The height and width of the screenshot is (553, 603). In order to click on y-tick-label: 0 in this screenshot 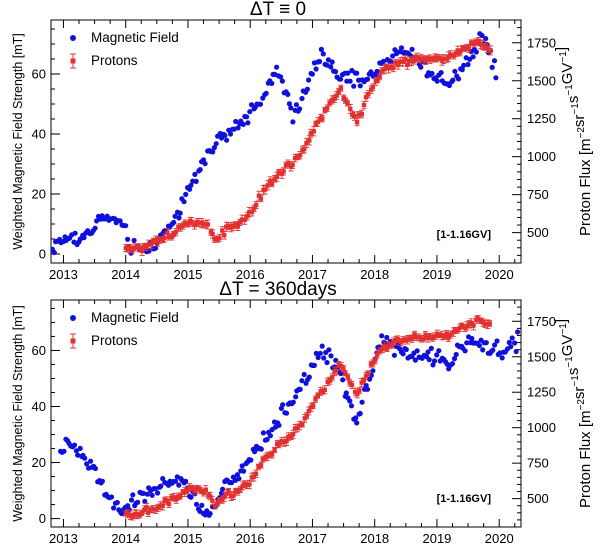, I will do `click(42, 254)`.